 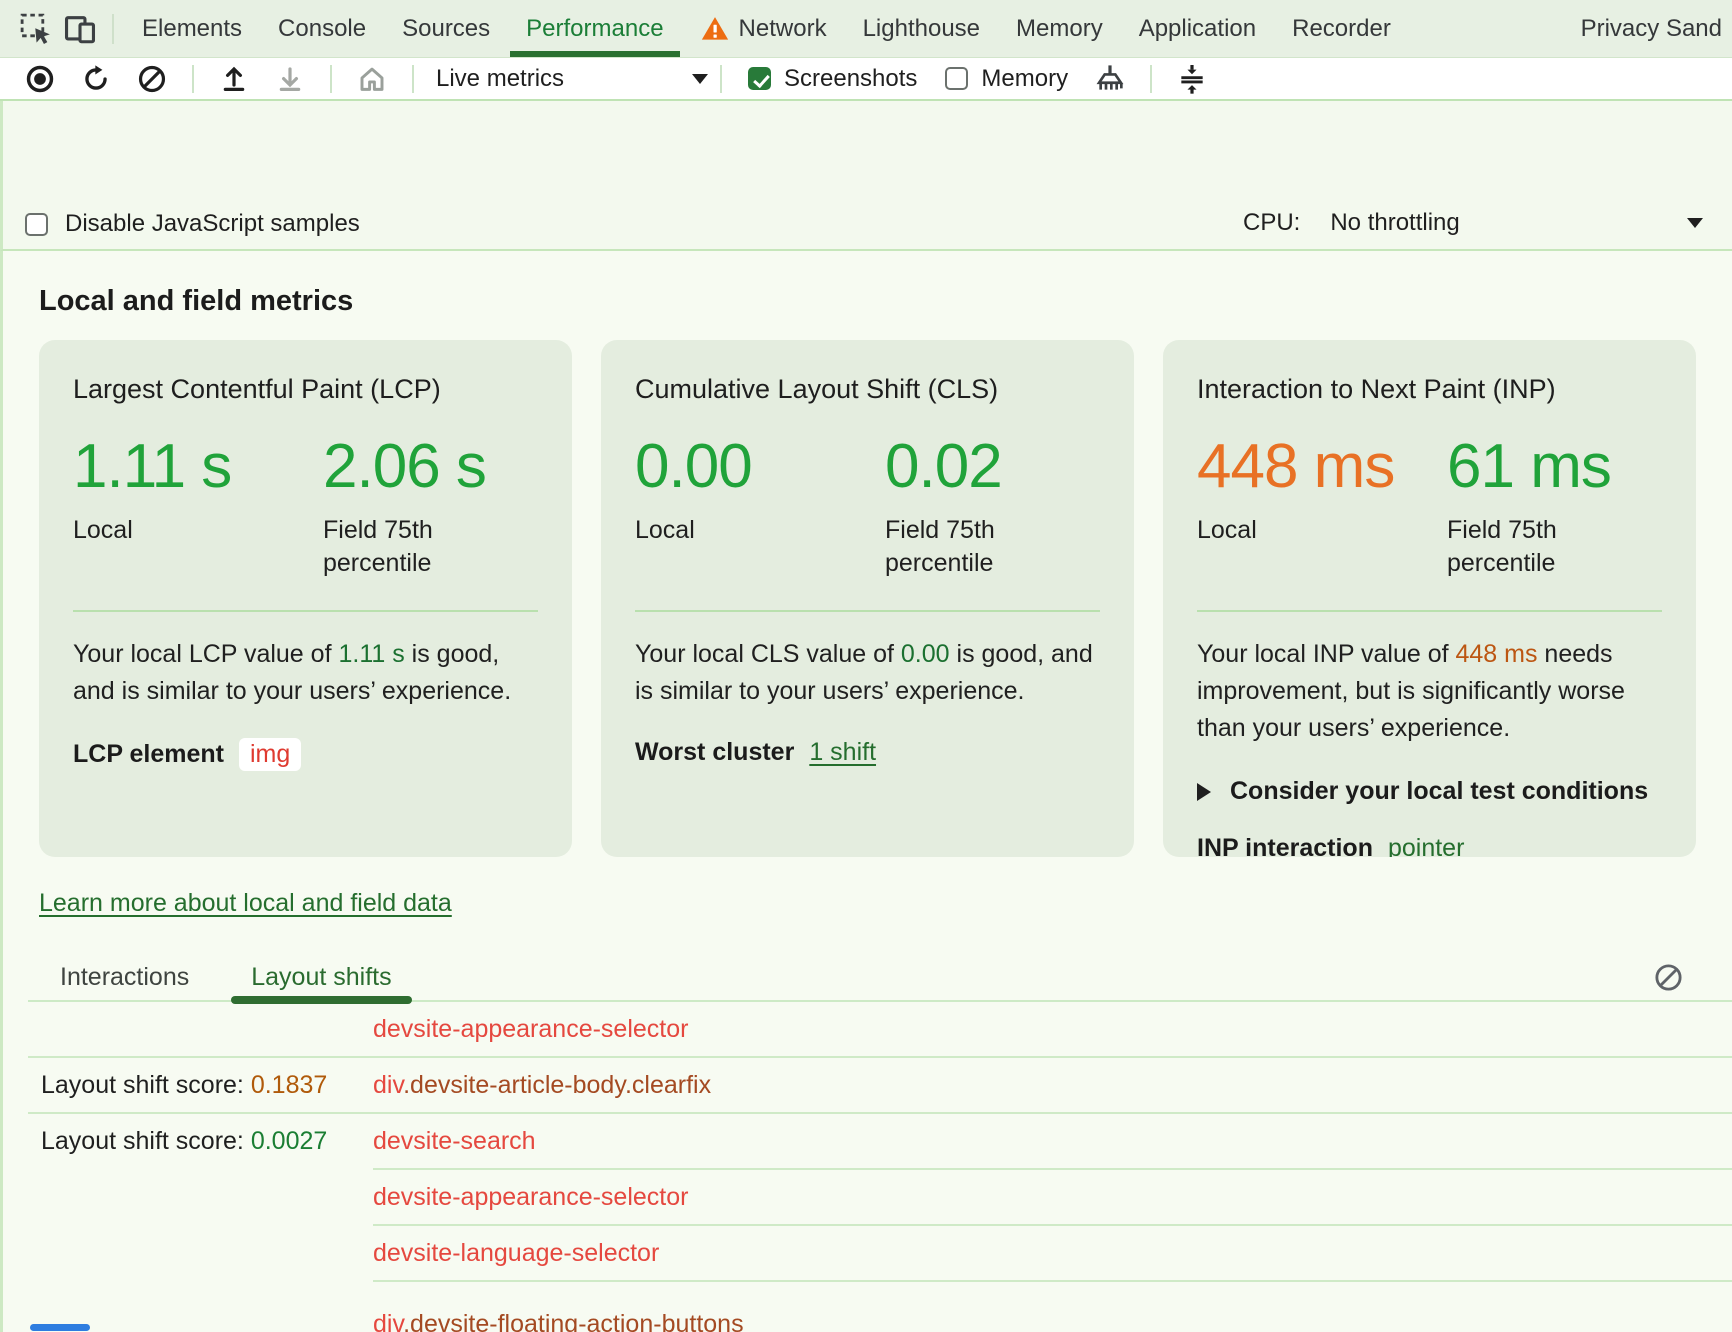 What do you see at coordinates (290, 79) in the screenshot?
I see `download-icon` at bounding box center [290, 79].